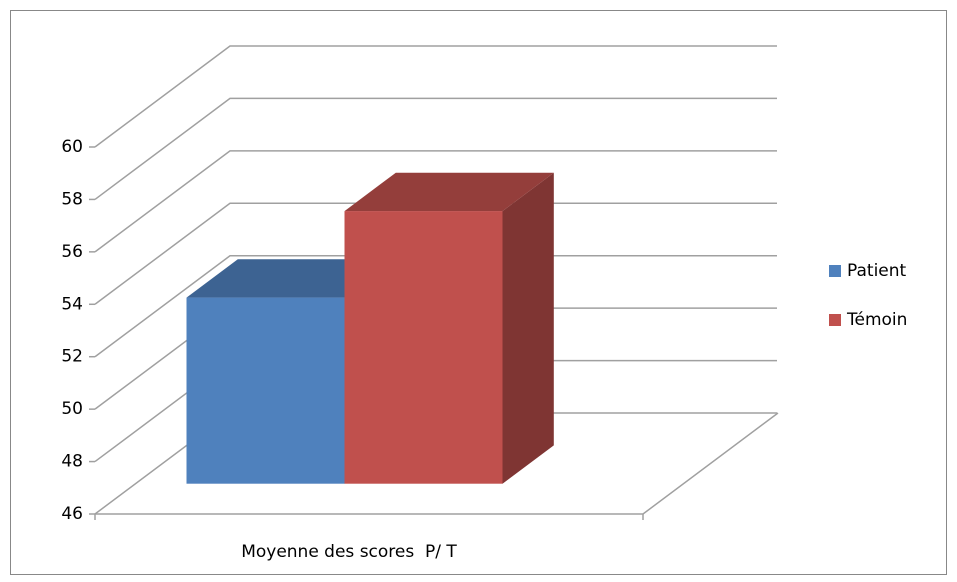 The height and width of the screenshot is (582, 957). What do you see at coordinates (349, 552) in the screenshot?
I see `x-tick-label: Moyenne des scores P/ T` at bounding box center [349, 552].